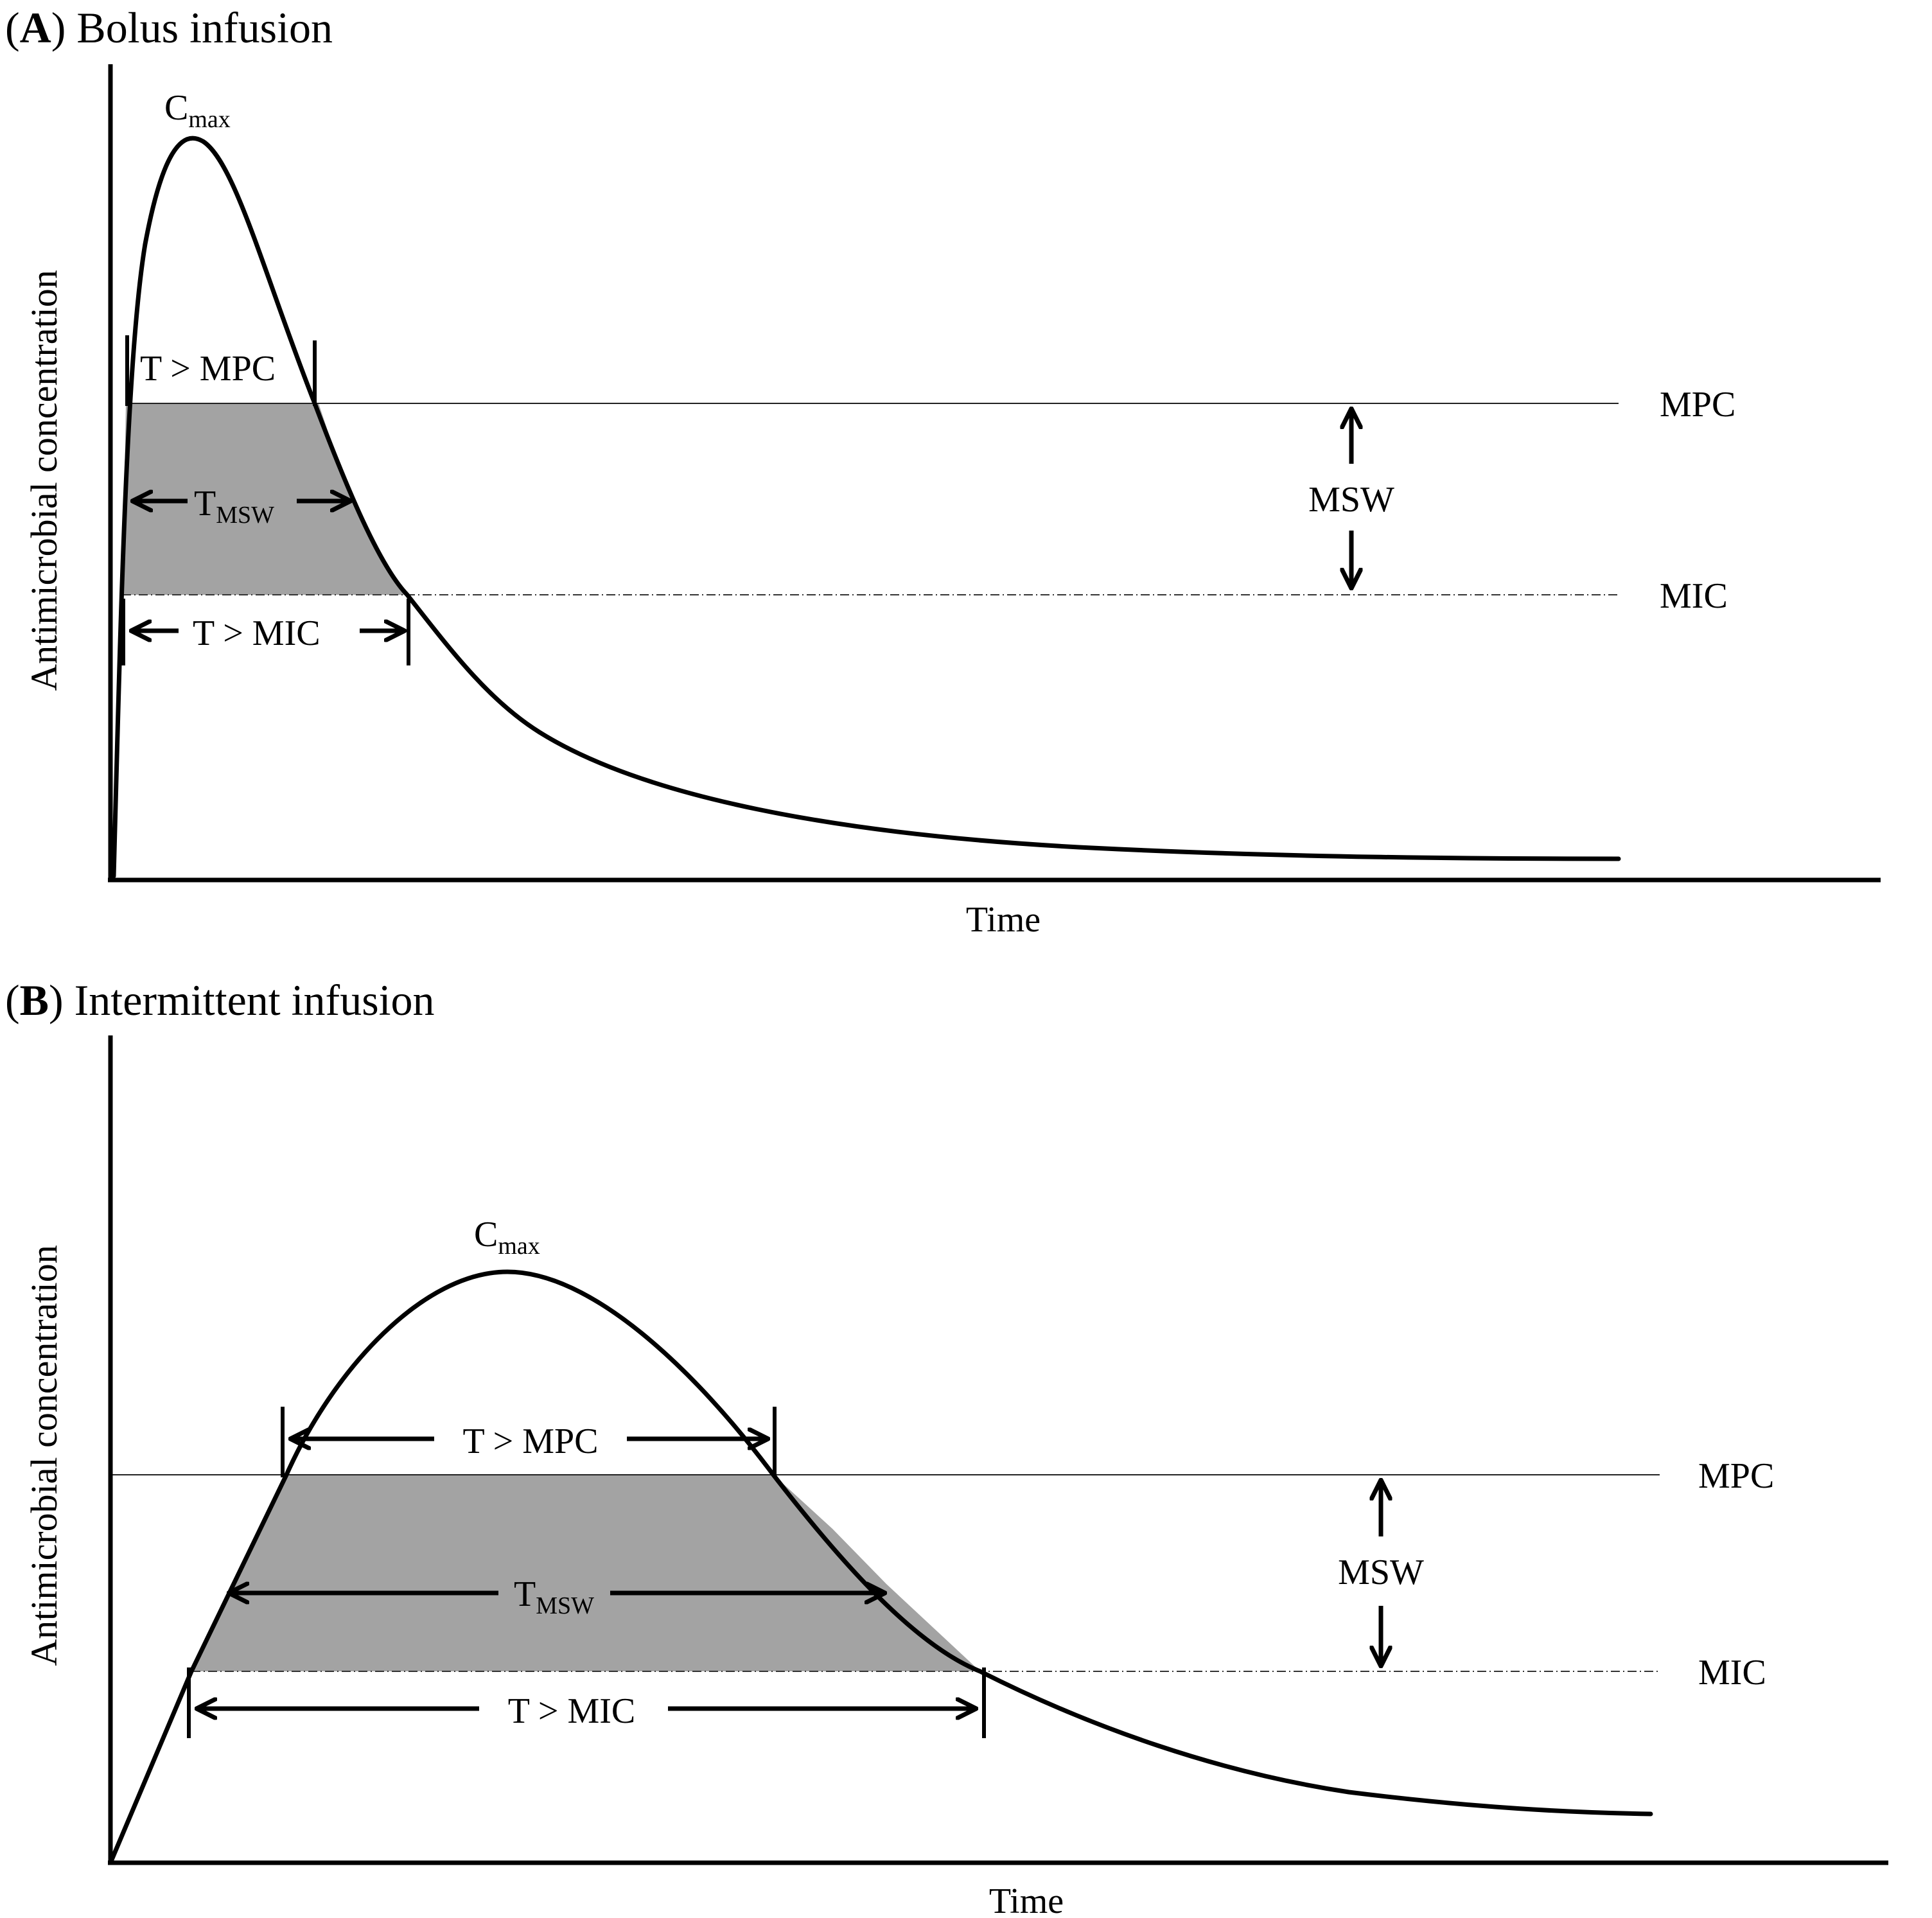 This screenshot has height=1918, width=1932. What do you see at coordinates (208, 369) in the screenshot?
I see `panel-a-t-above-mpc-label: T > MPC` at bounding box center [208, 369].